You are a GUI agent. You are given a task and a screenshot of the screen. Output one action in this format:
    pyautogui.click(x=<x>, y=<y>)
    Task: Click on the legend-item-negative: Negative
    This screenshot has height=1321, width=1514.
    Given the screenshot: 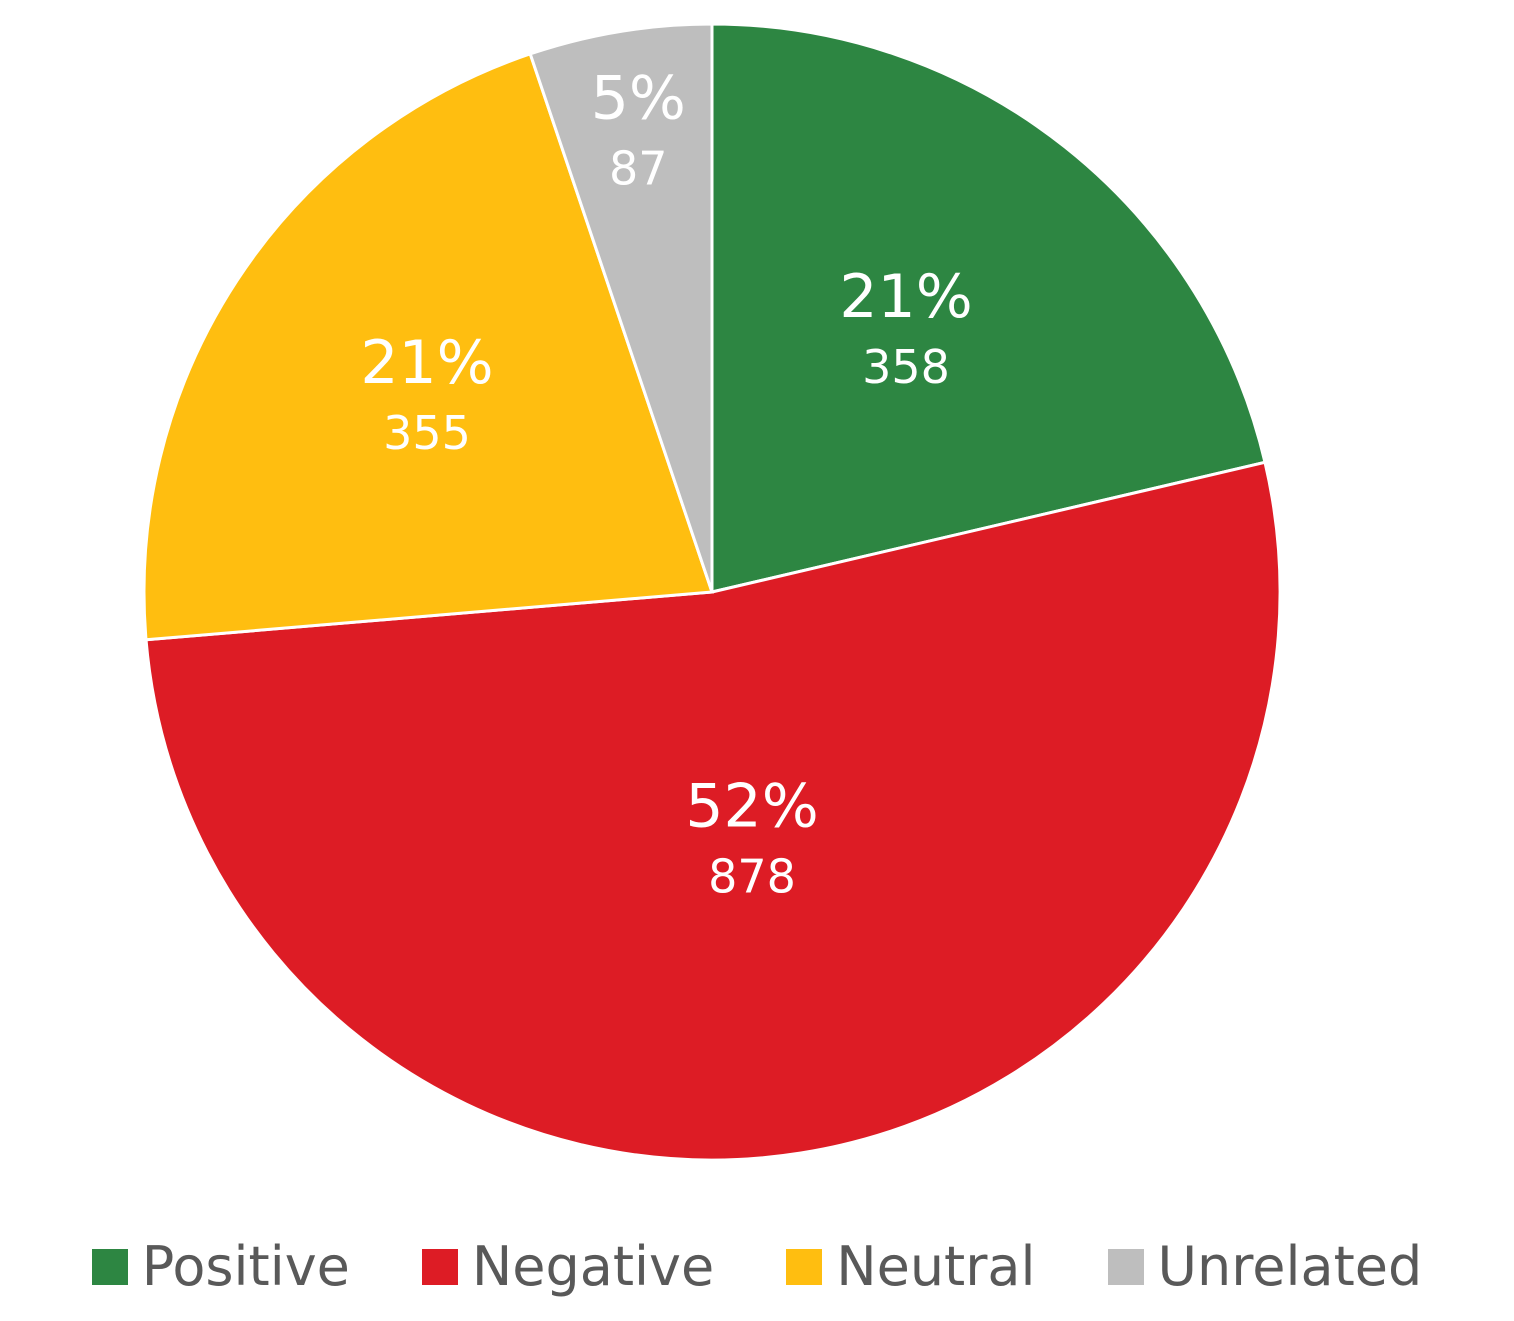 What is the action you would take?
    pyautogui.click(x=568, y=1266)
    